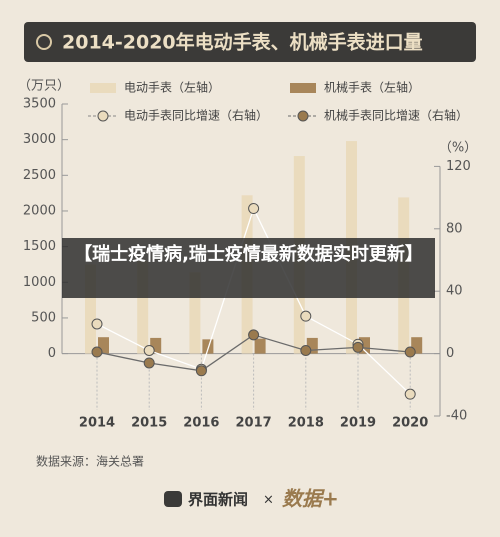 This screenshot has width=500, height=537. What do you see at coordinates (52, 353) in the screenshot?
I see `y-tick-label: 0` at bounding box center [52, 353].